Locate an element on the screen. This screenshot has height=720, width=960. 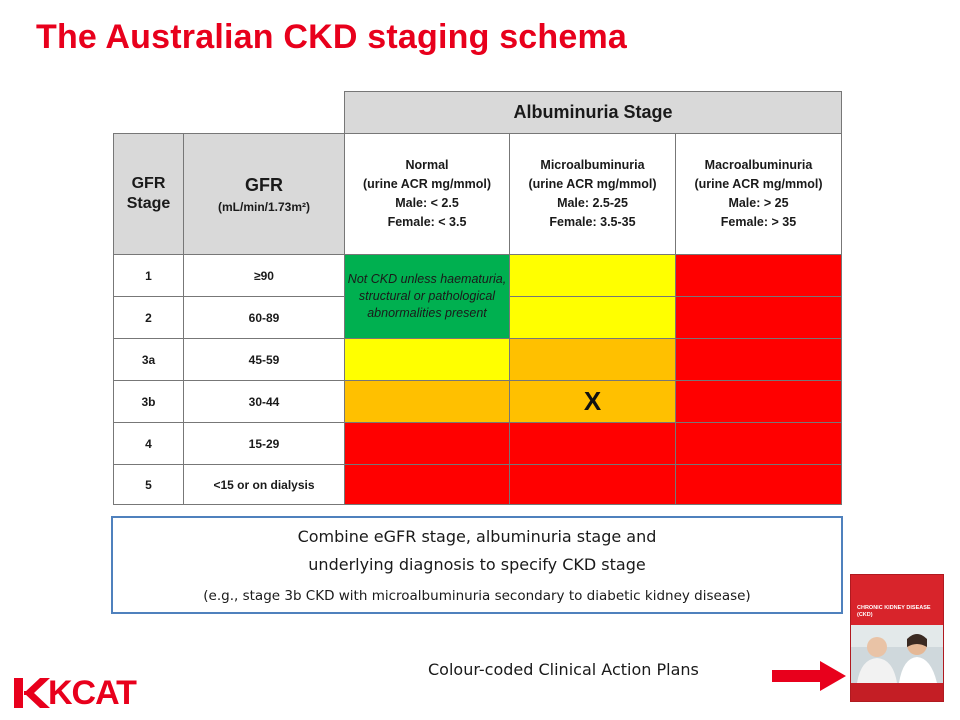
row-stage-5: 5 is located at coordinates (148, 484).